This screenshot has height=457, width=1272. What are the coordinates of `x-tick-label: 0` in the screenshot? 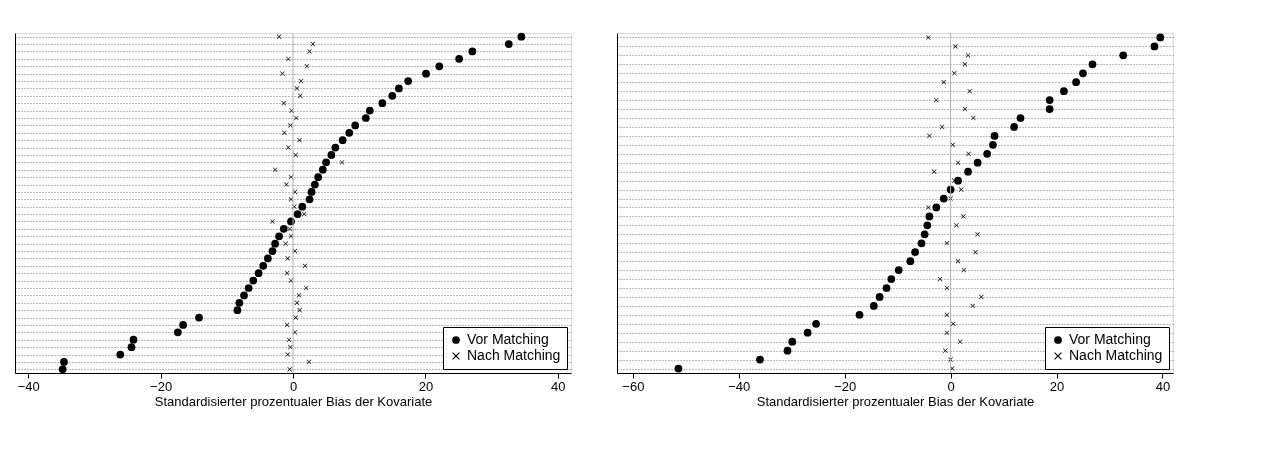 It's located at (293, 386).